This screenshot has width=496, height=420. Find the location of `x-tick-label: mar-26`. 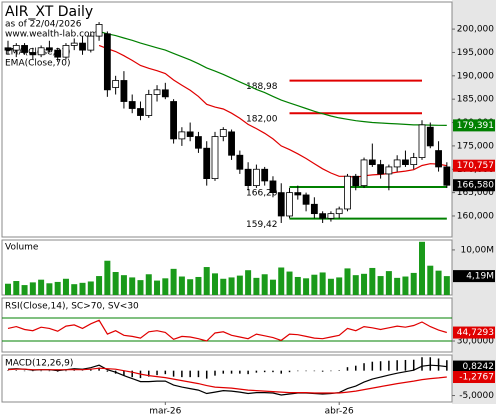

x-tick-label: mar-26 is located at coordinates (165, 412).